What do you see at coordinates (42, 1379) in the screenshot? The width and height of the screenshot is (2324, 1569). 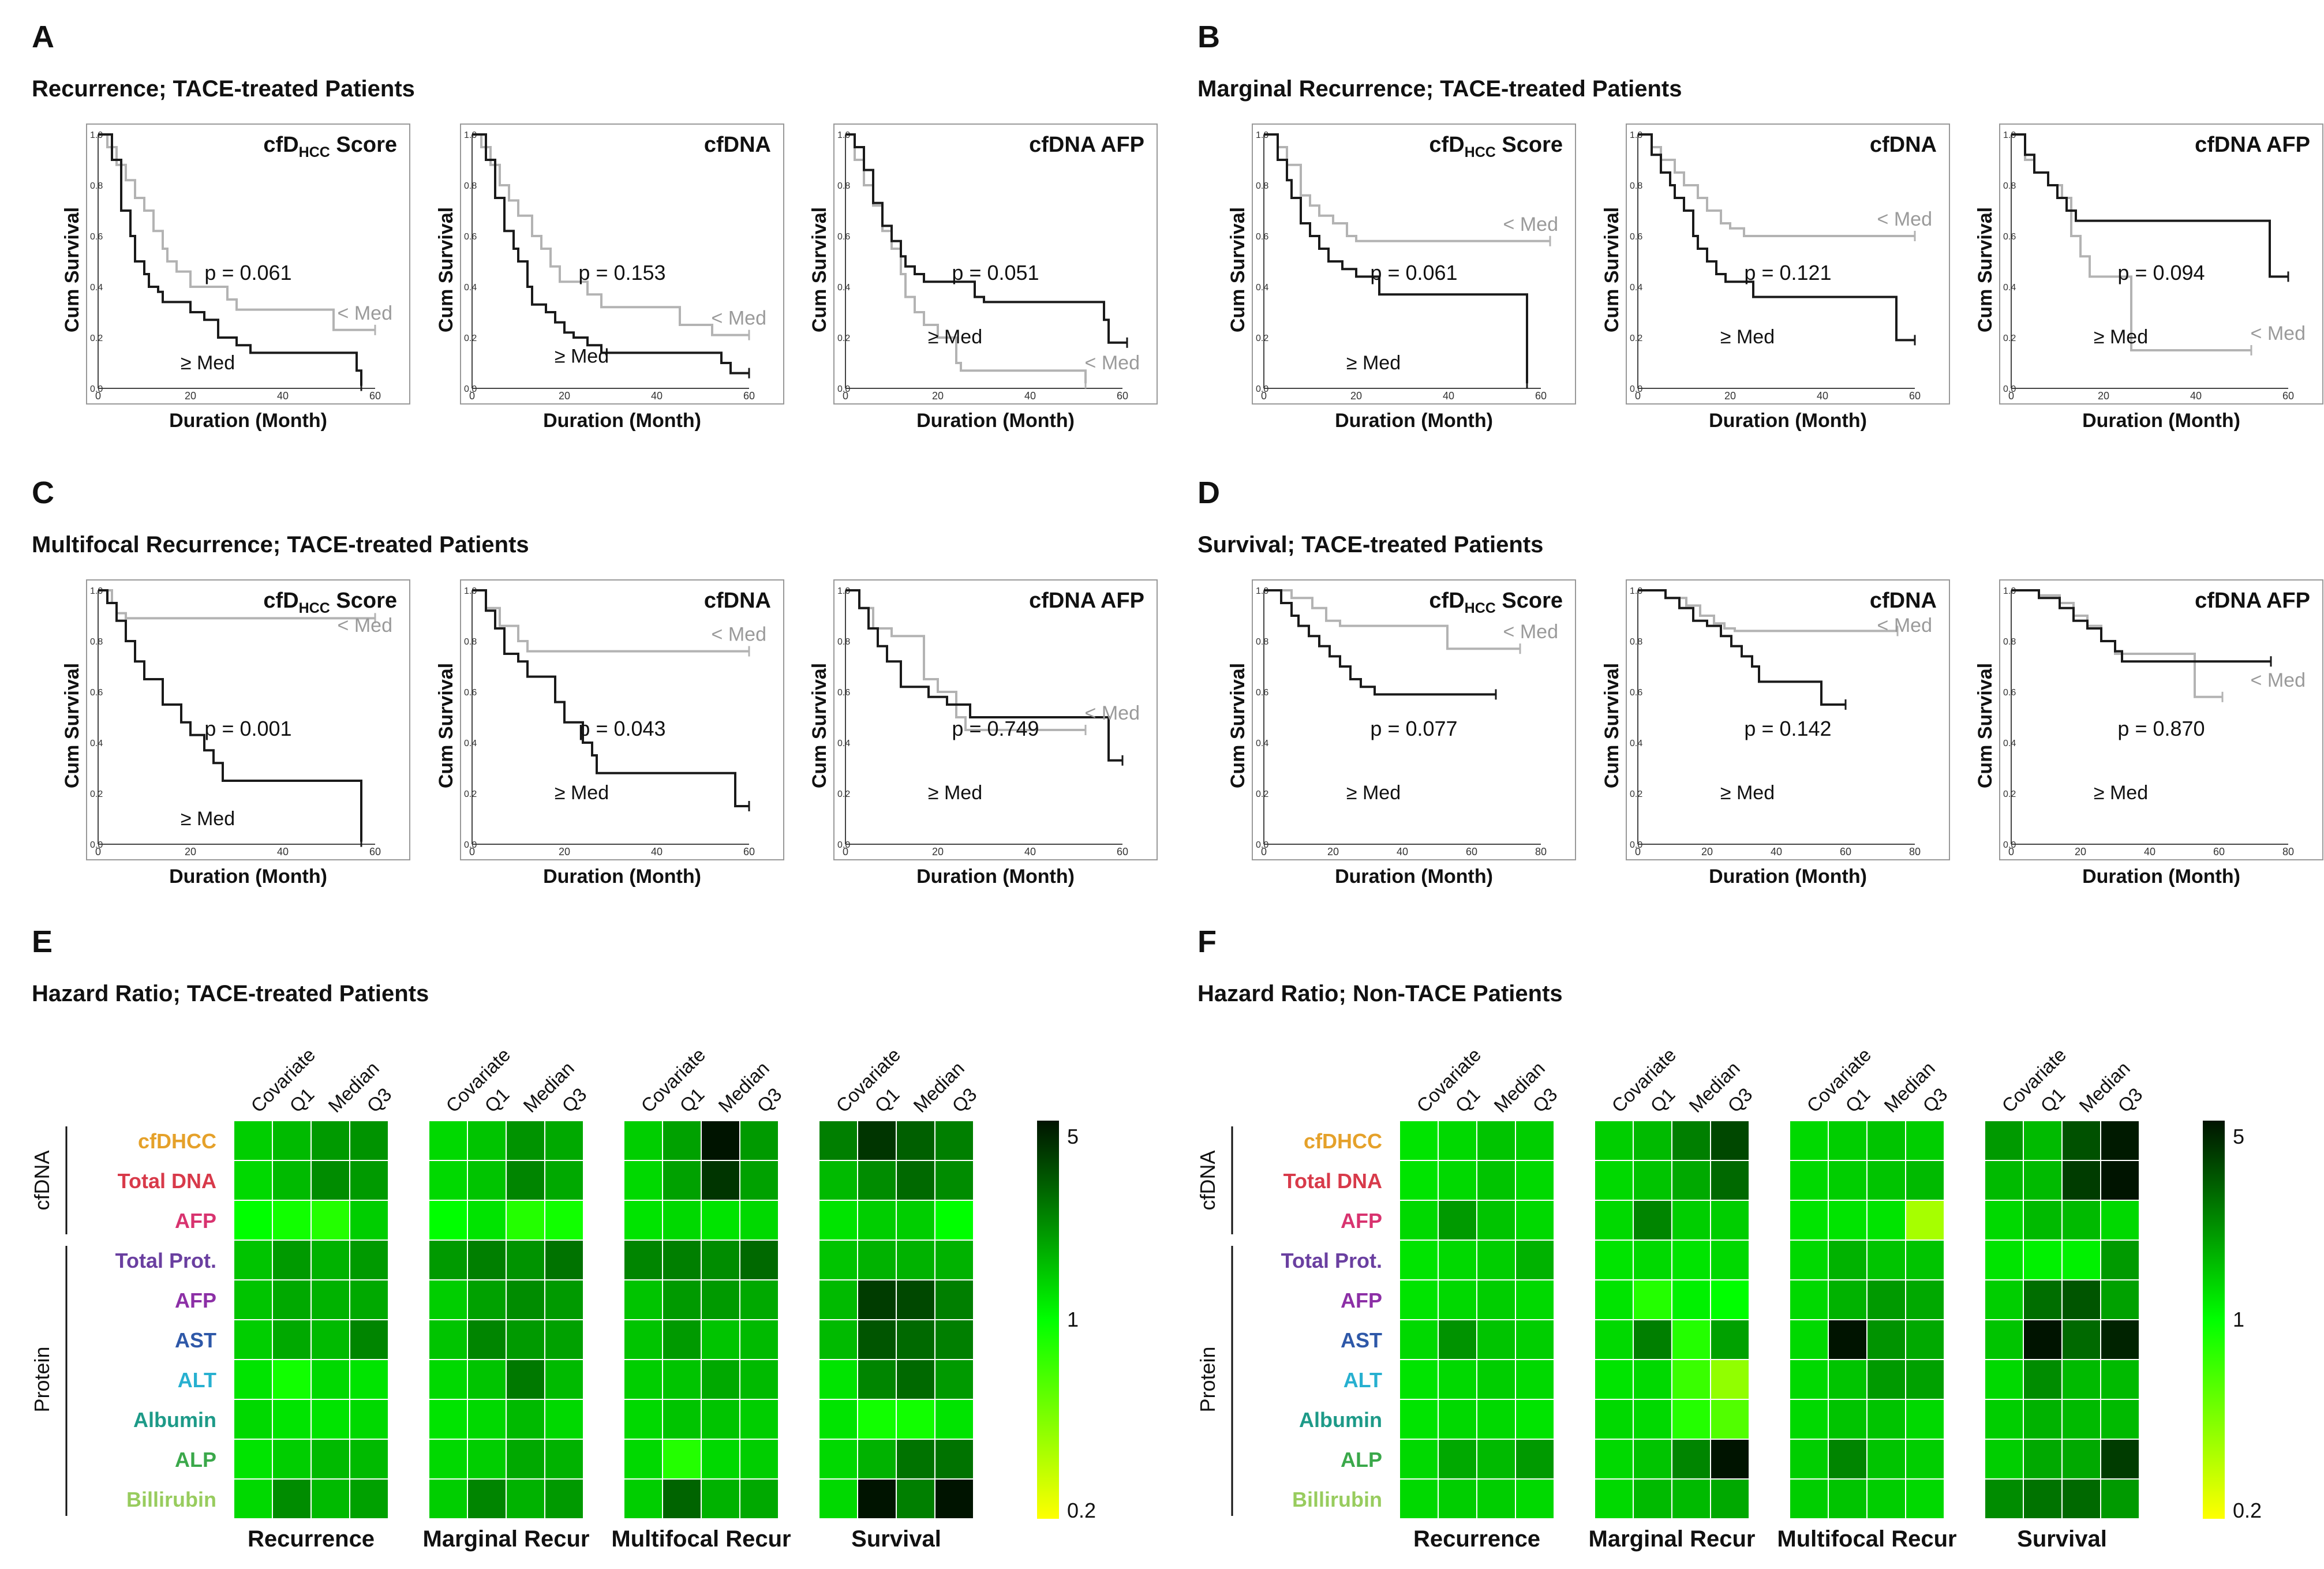 I see `group-label-protein: Protein` at bounding box center [42, 1379].